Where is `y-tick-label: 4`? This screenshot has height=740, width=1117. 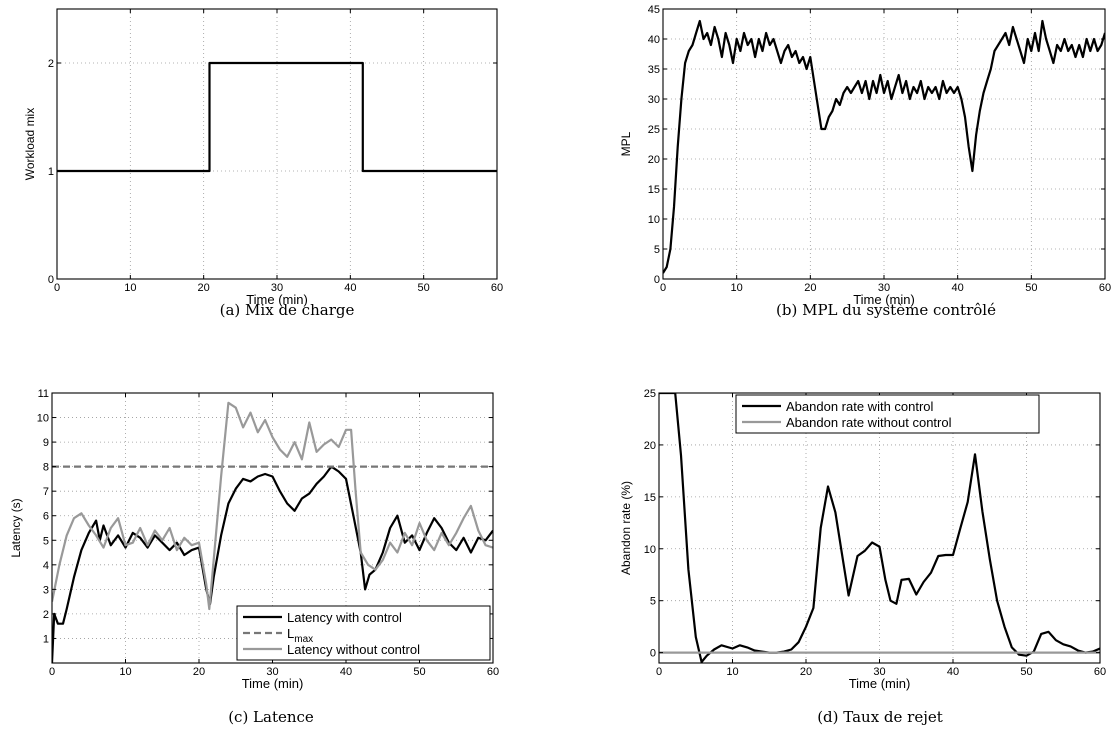 y-tick-label: 4 is located at coordinates (46, 566).